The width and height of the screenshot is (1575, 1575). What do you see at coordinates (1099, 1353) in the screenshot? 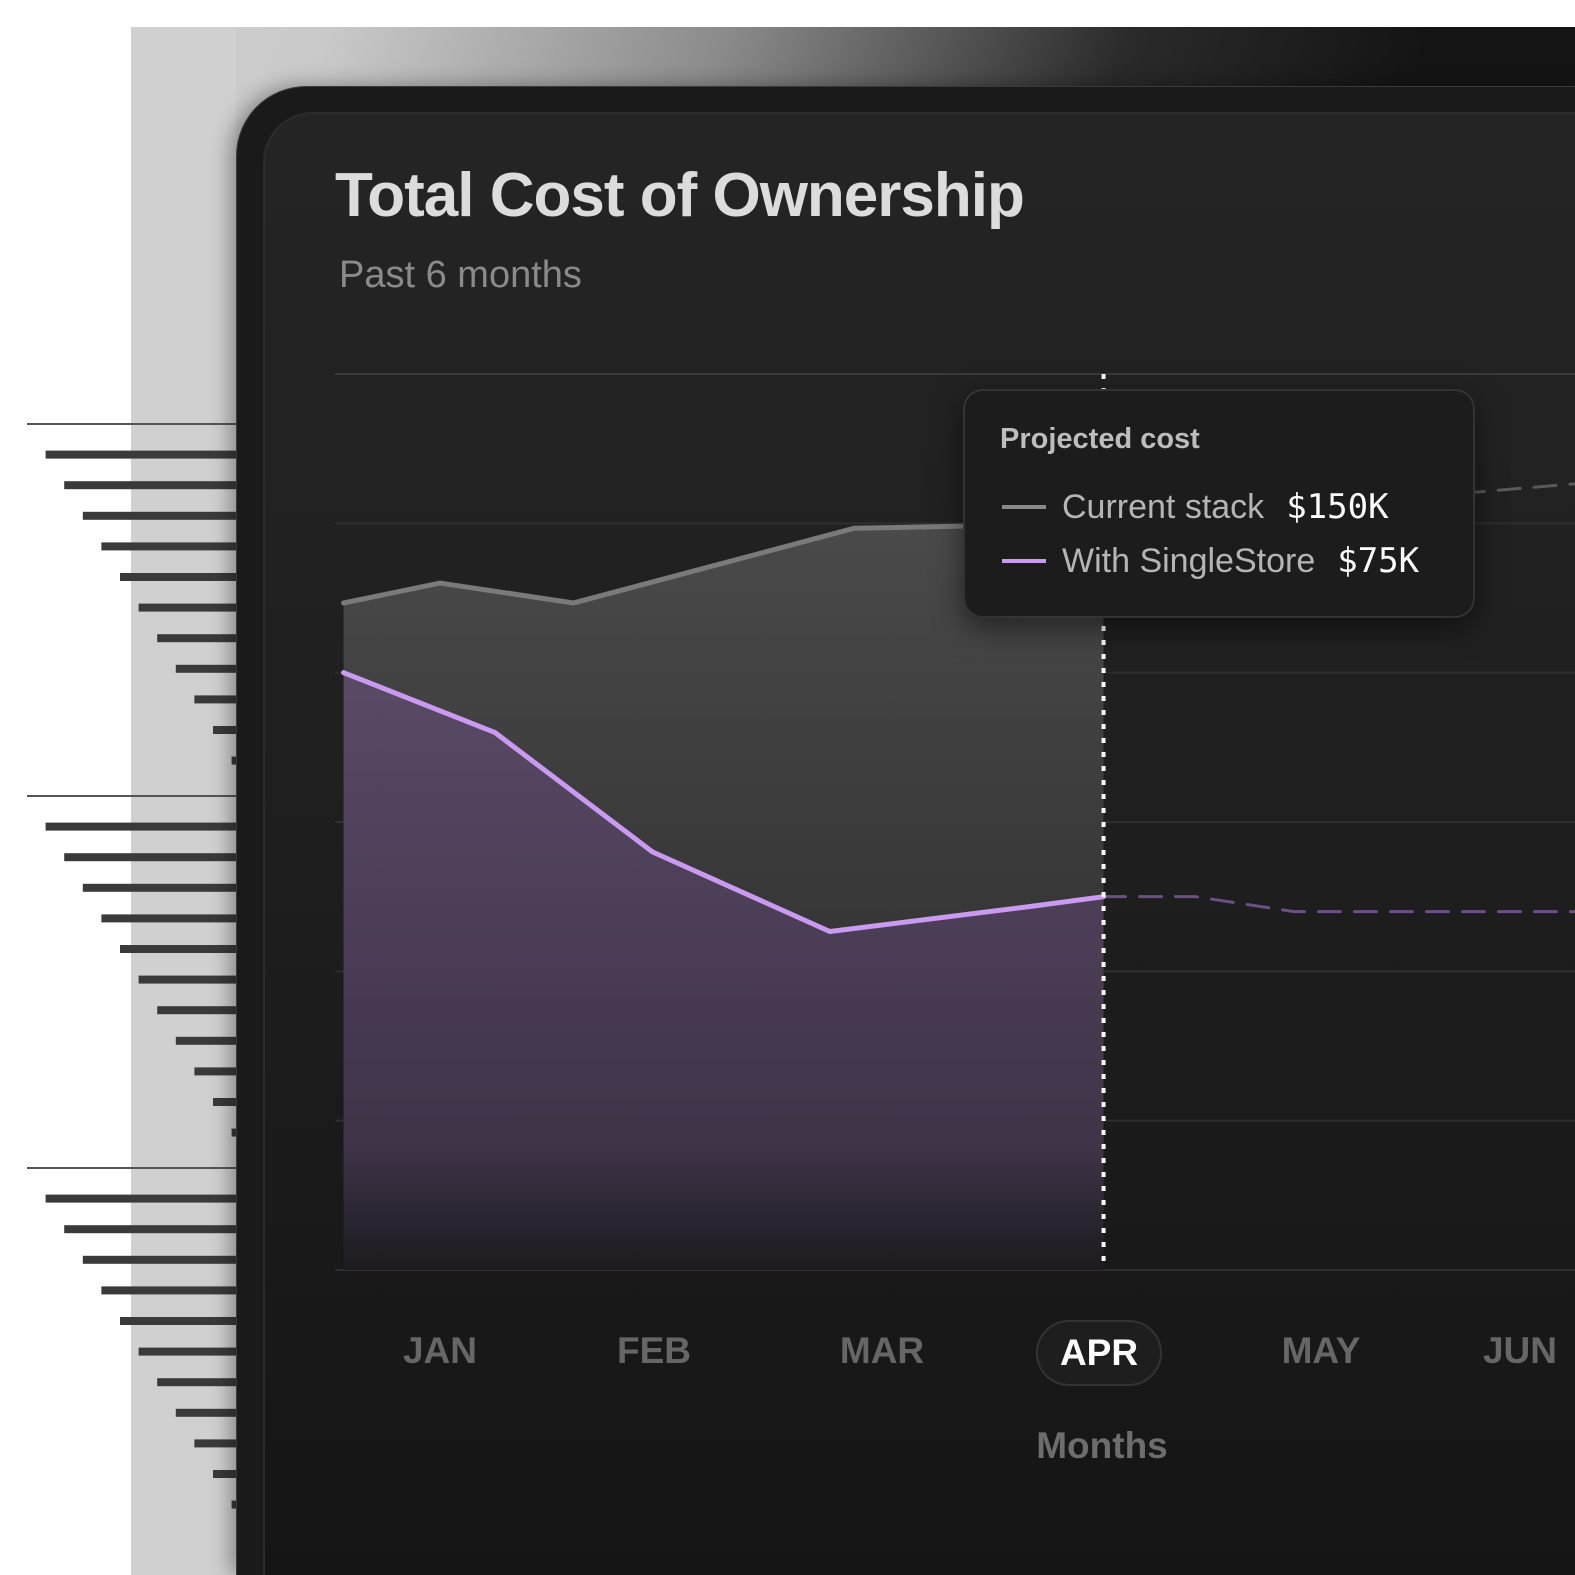
I see `x-tick-apr: APR` at bounding box center [1099, 1353].